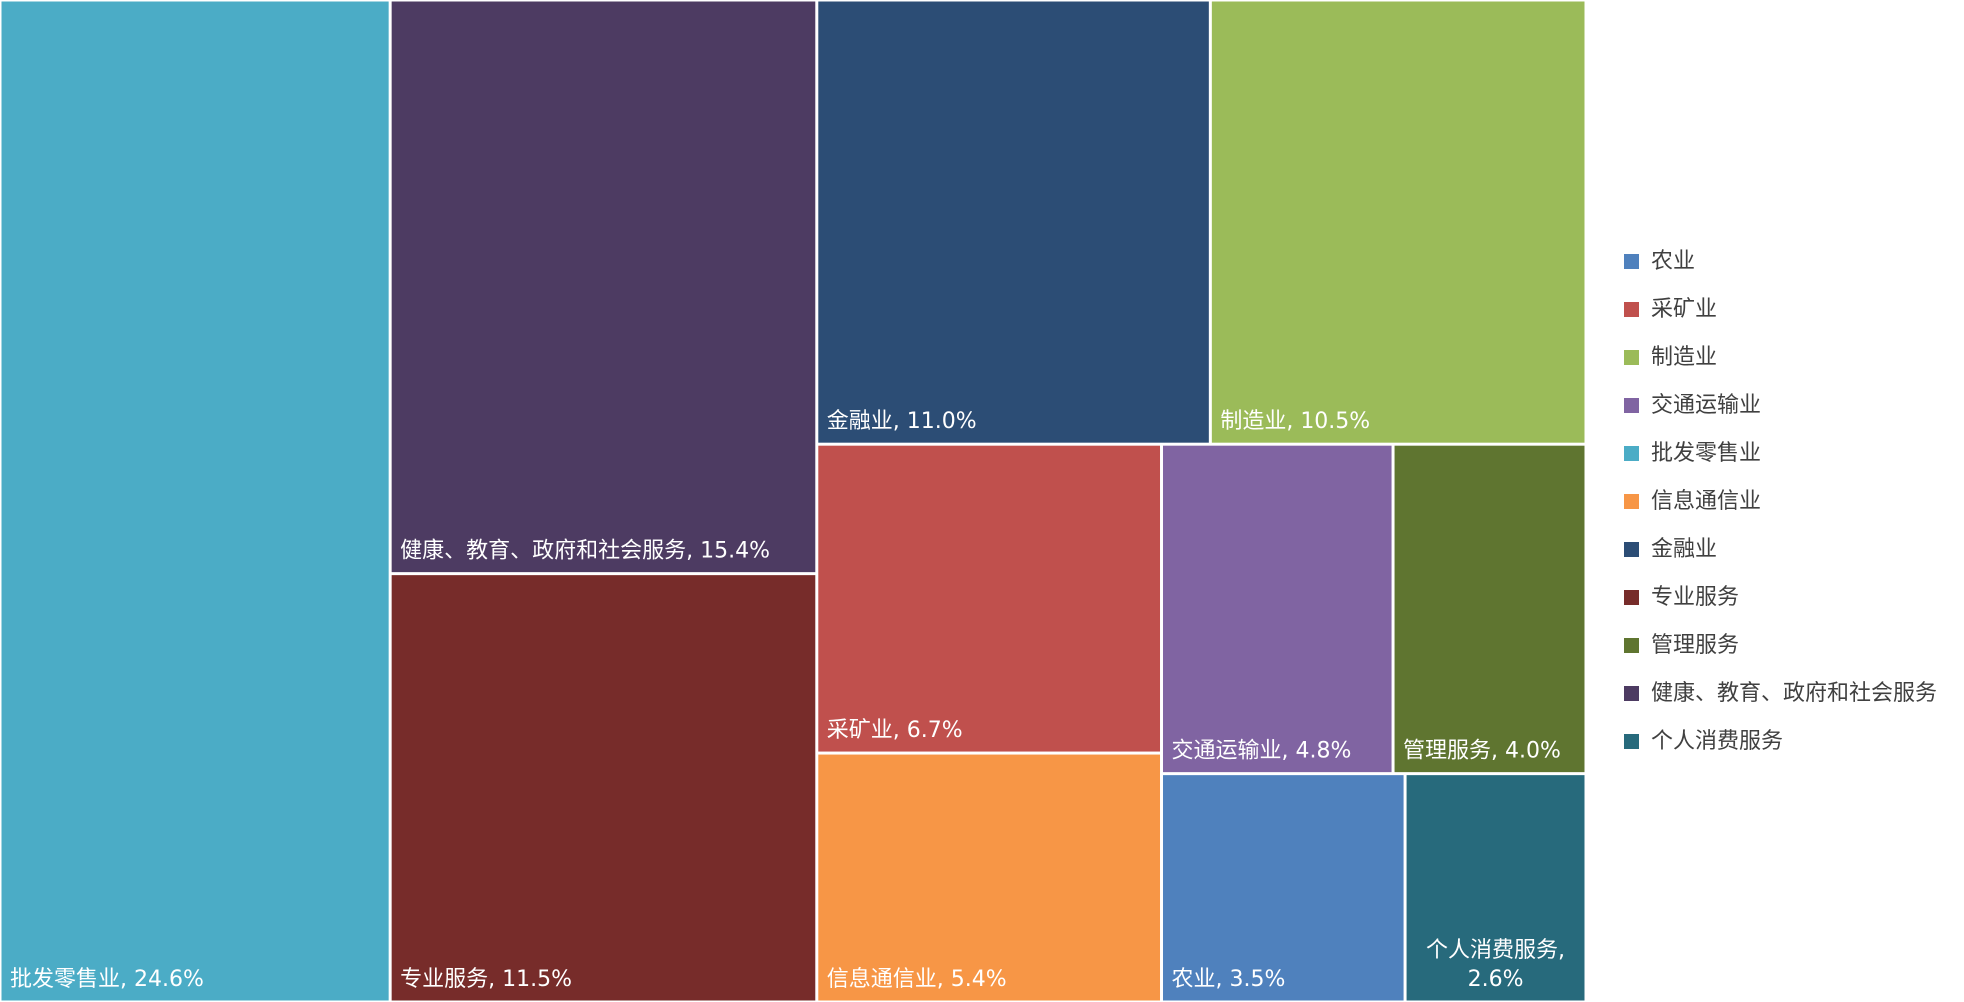 This screenshot has height=1002, width=1964. What do you see at coordinates (107, 979) in the screenshot?
I see `data-label: 批发零售业, 24.6%` at bounding box center [107, 979].